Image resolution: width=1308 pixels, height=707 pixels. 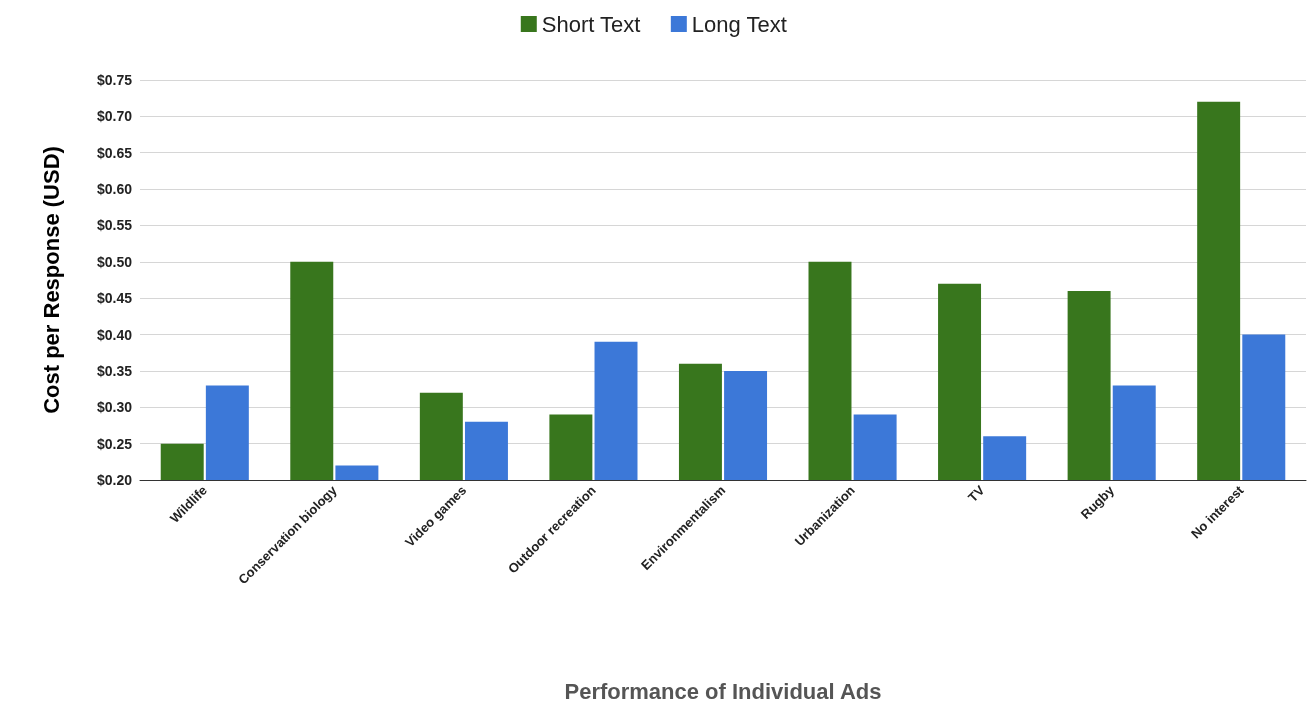 What do you see at coordinates (114, 189) in the screenshot?
I see `y-tick-label: $0.60` at bounding box center [114, 189].